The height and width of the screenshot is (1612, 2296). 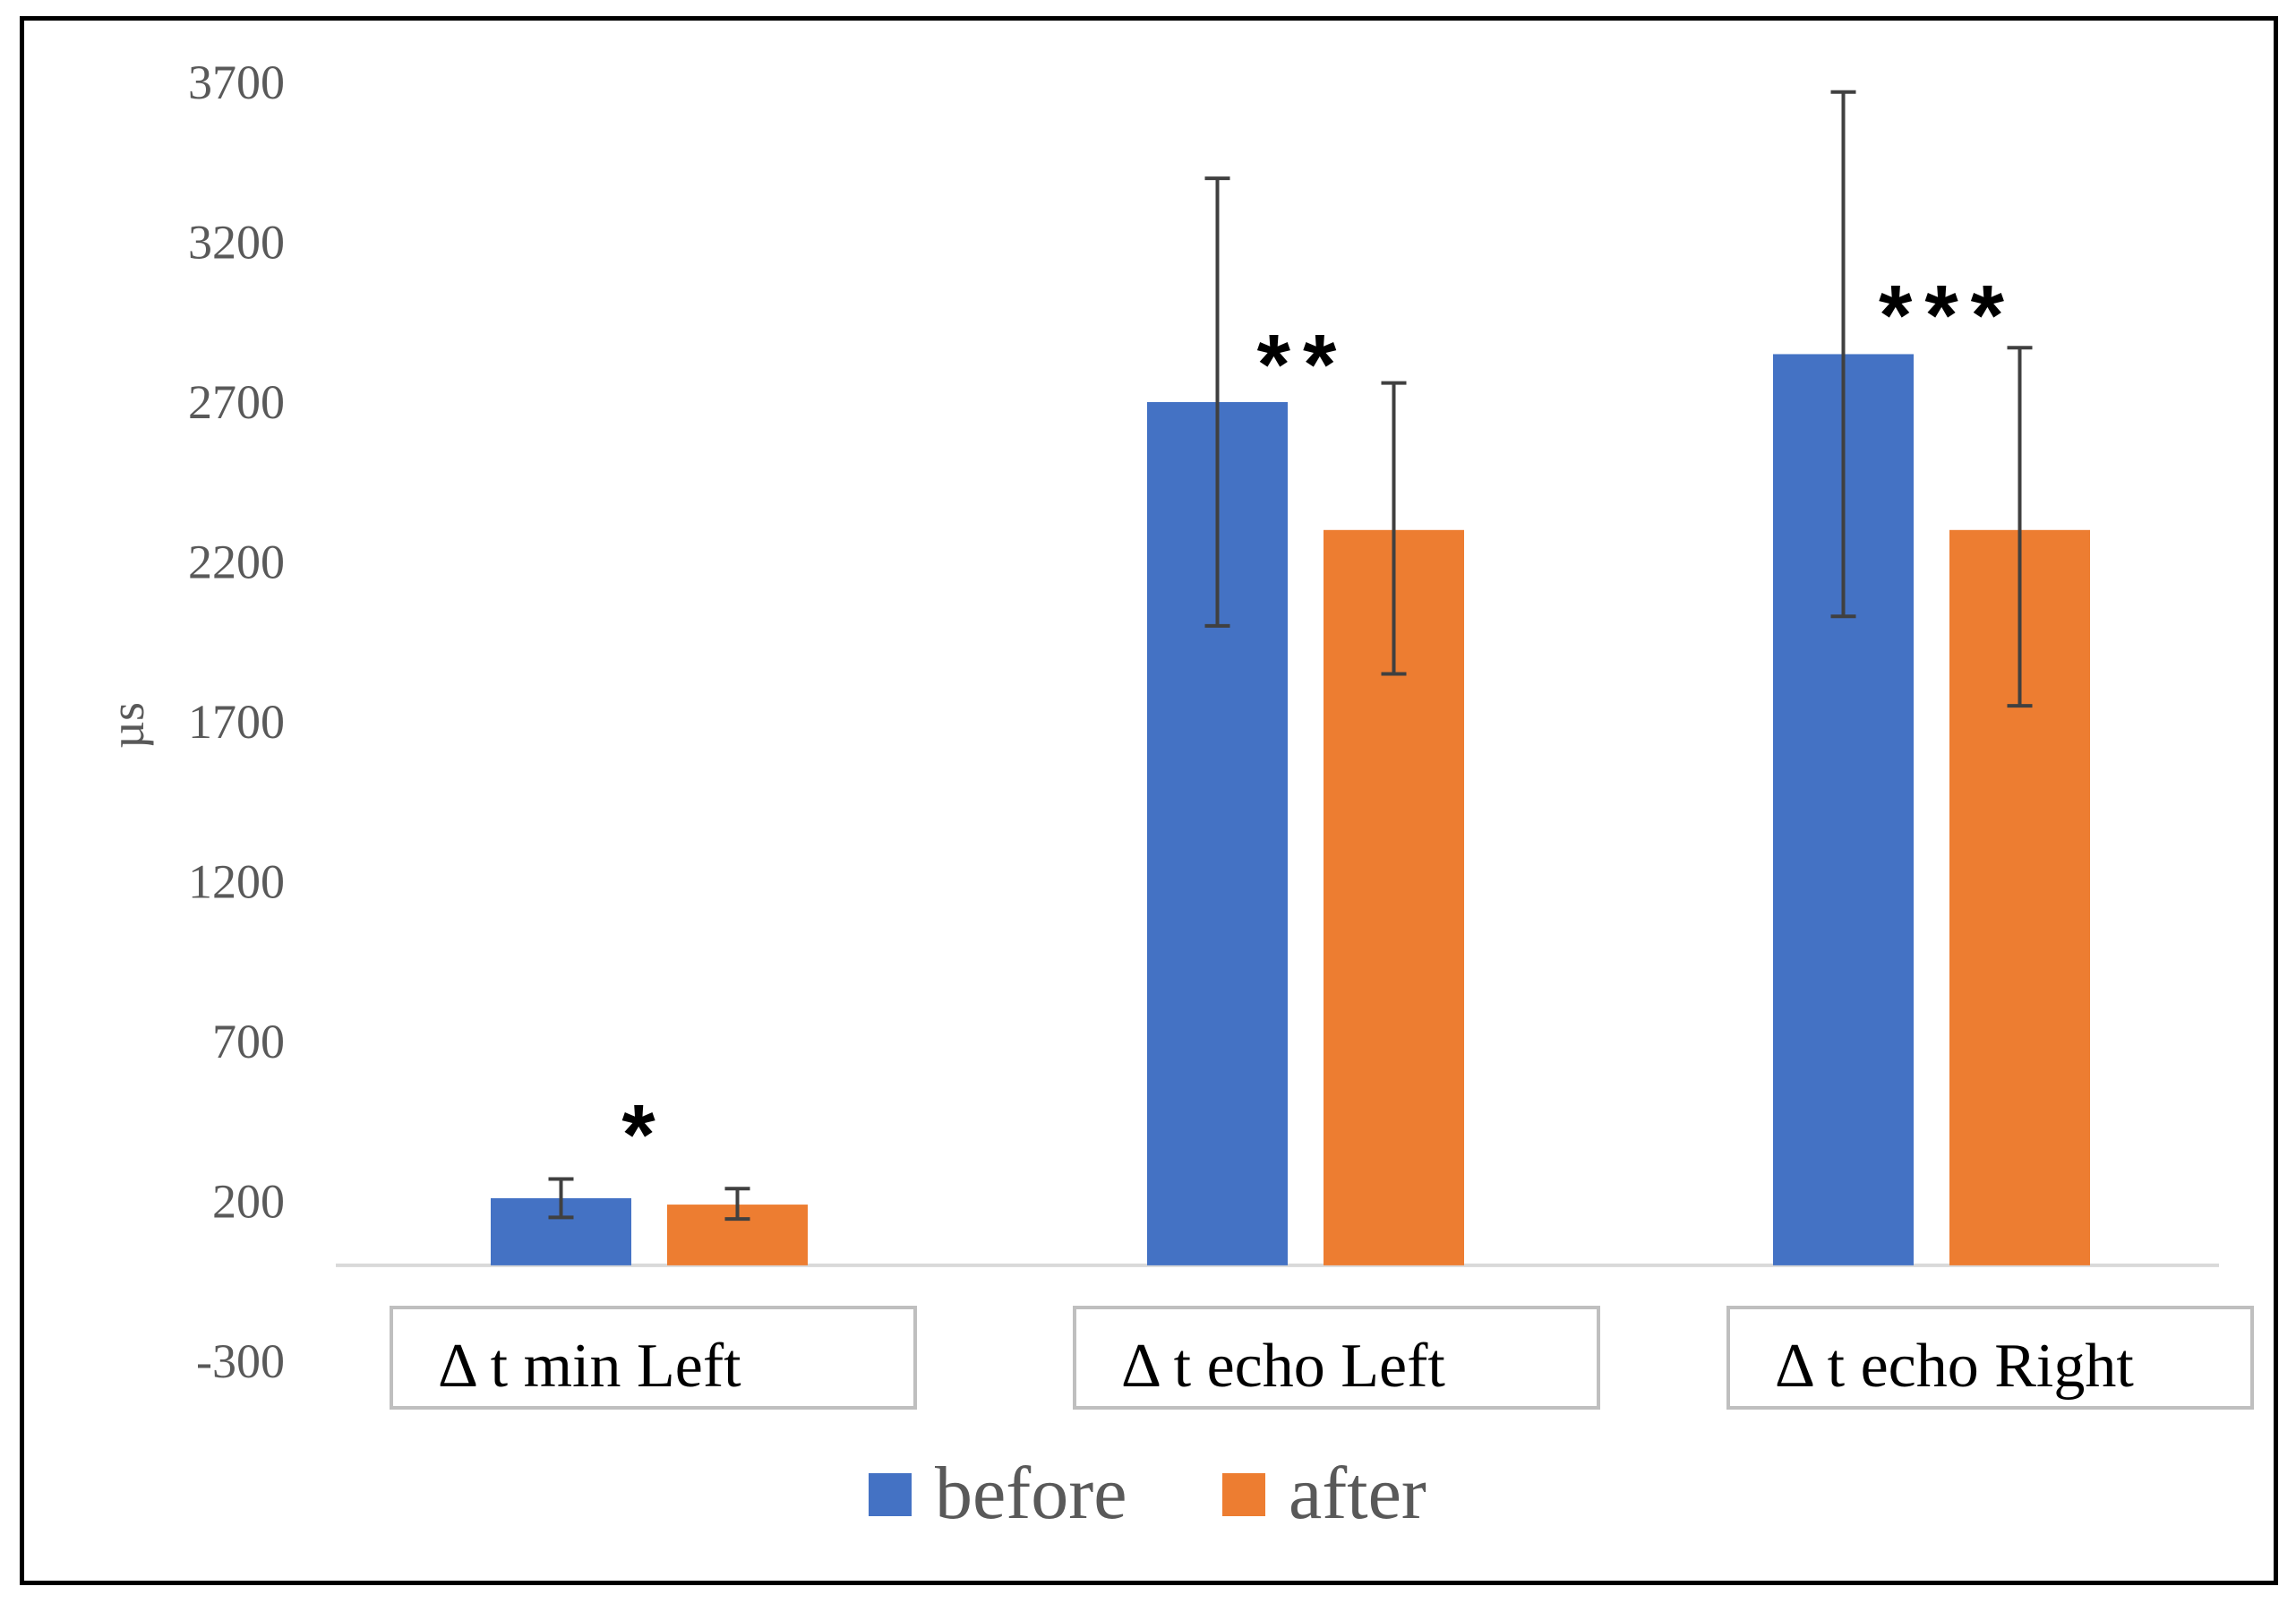 What do you see at coordinates (1954, 1366) in the screenshot?
I see `category-label: Δ t echo Right` at bounding box center [1954, 1366].